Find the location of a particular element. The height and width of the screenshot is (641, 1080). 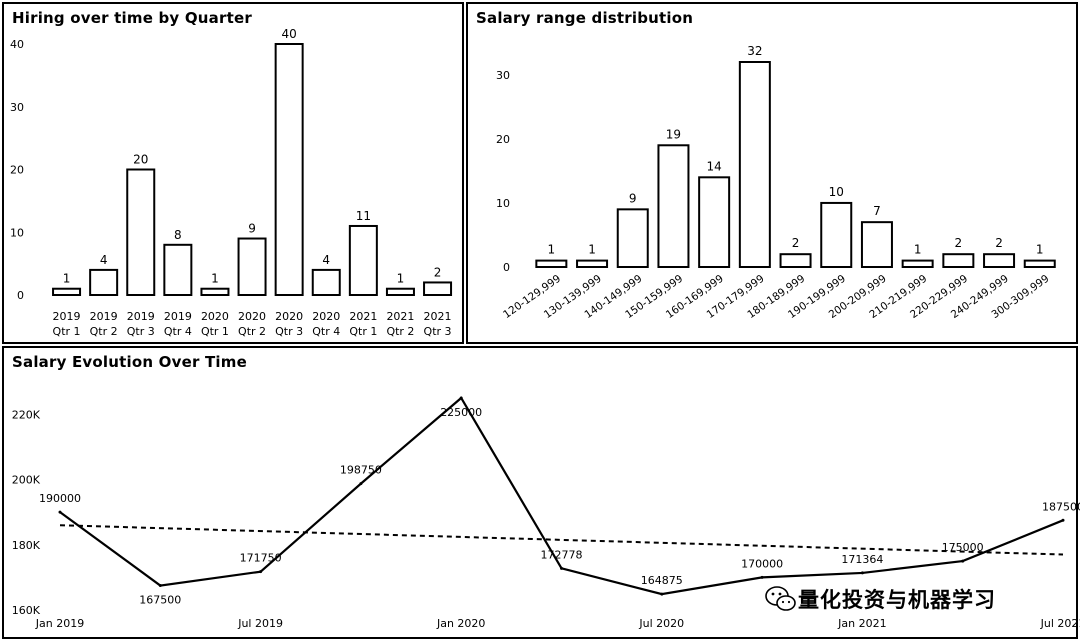

salary-range-y-tick-label: 20 is located at coordinates (503, 139).